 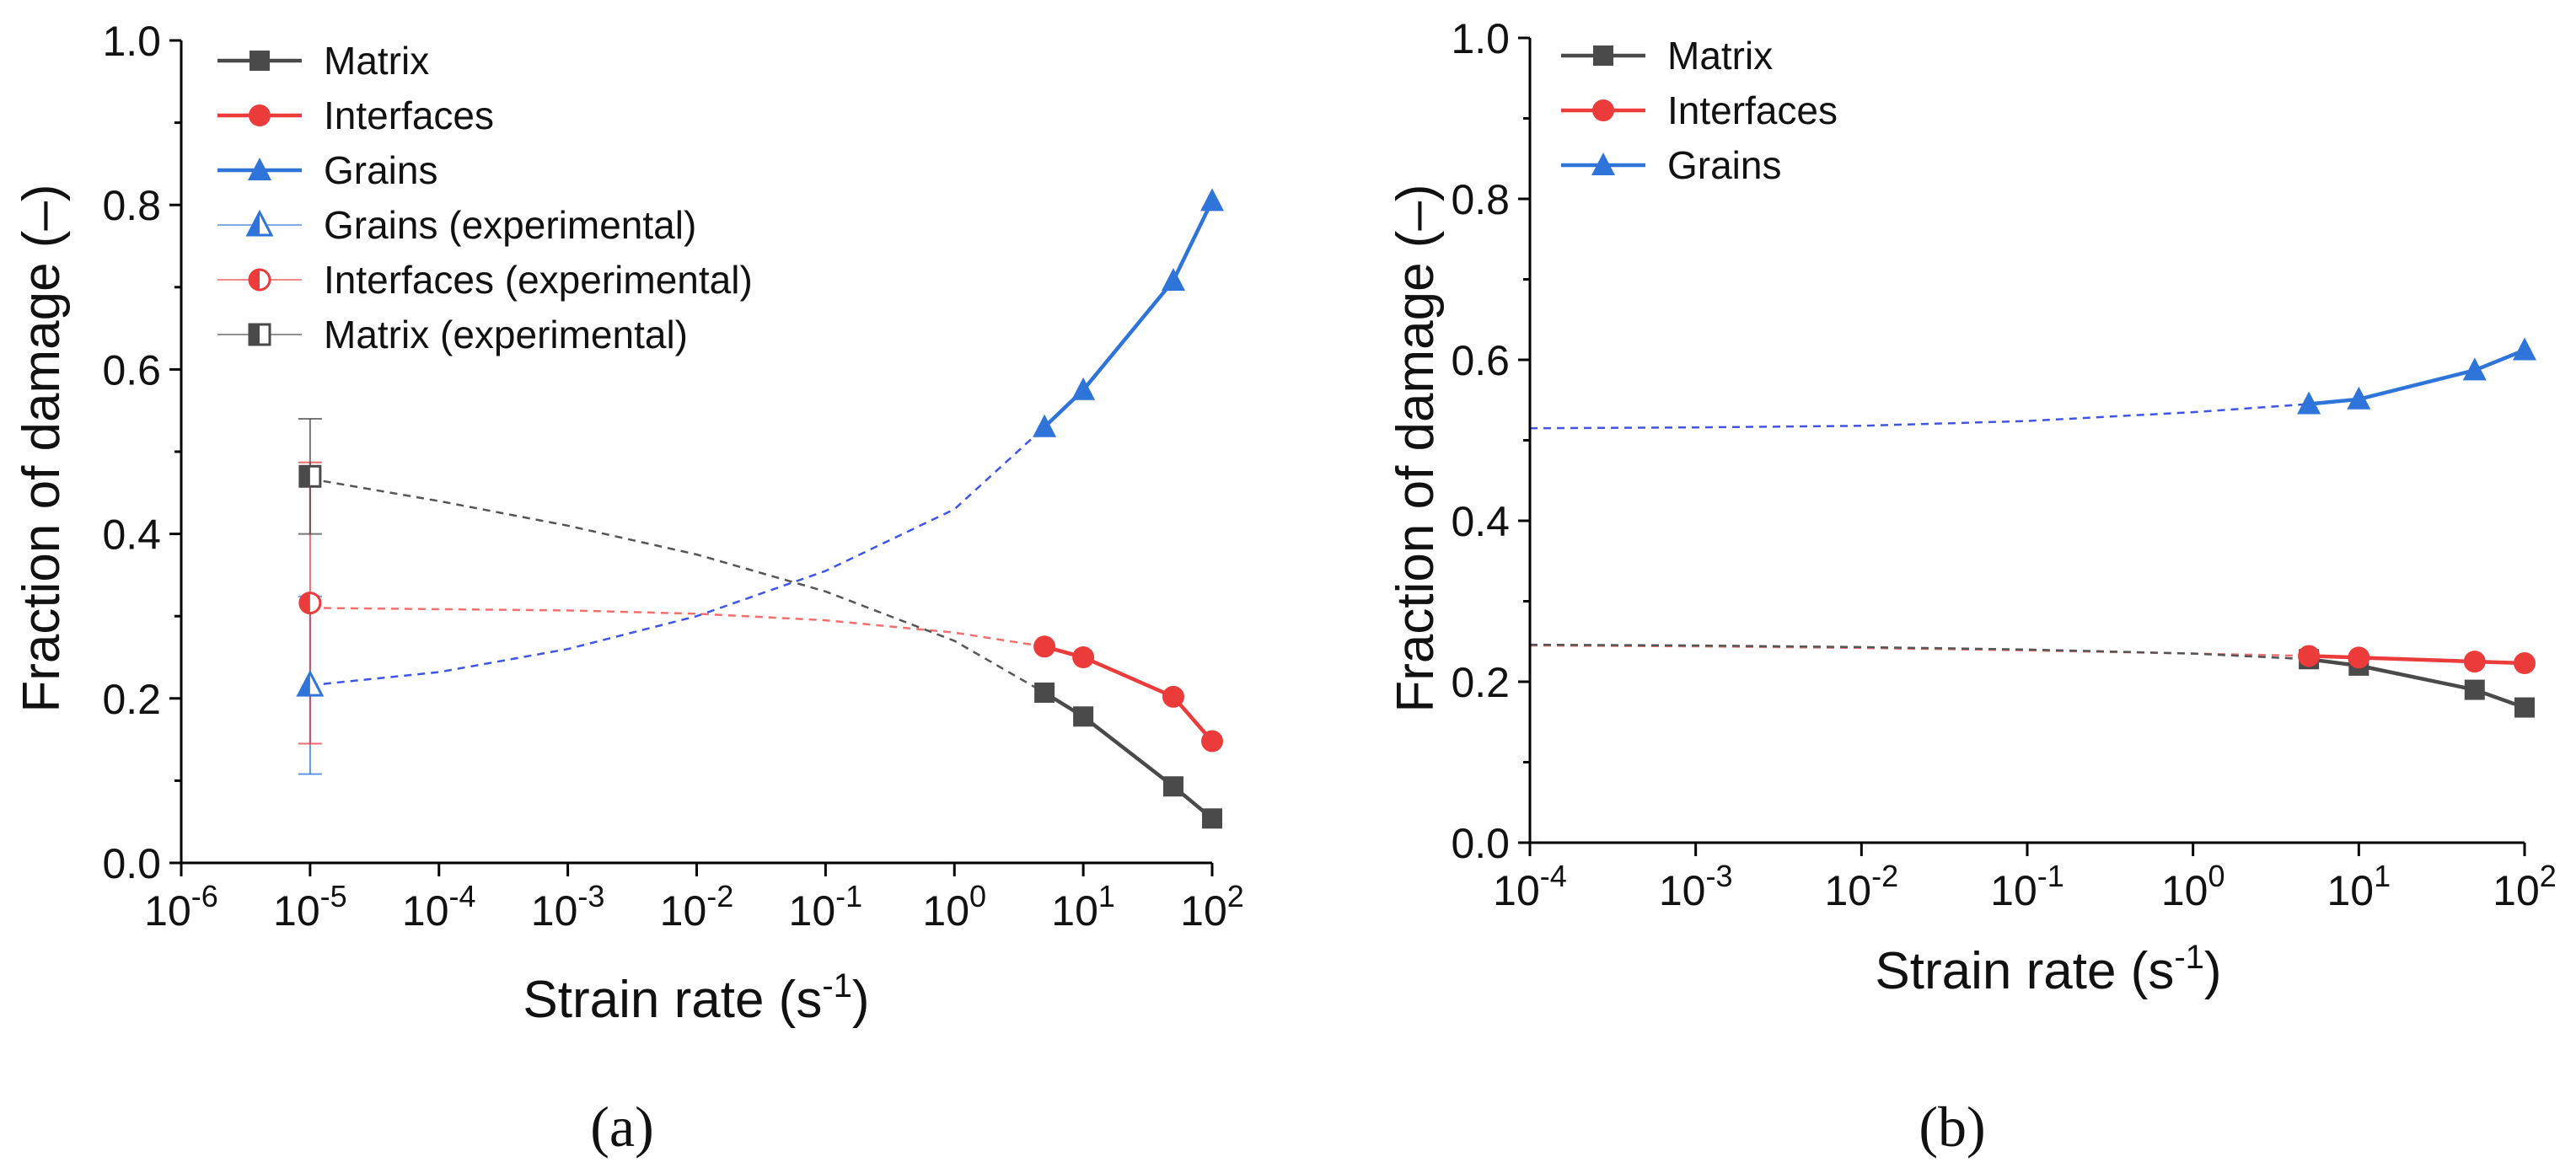 I want to click on panel-a-x-tick-exponent: -2, so click(x=719, y=896).